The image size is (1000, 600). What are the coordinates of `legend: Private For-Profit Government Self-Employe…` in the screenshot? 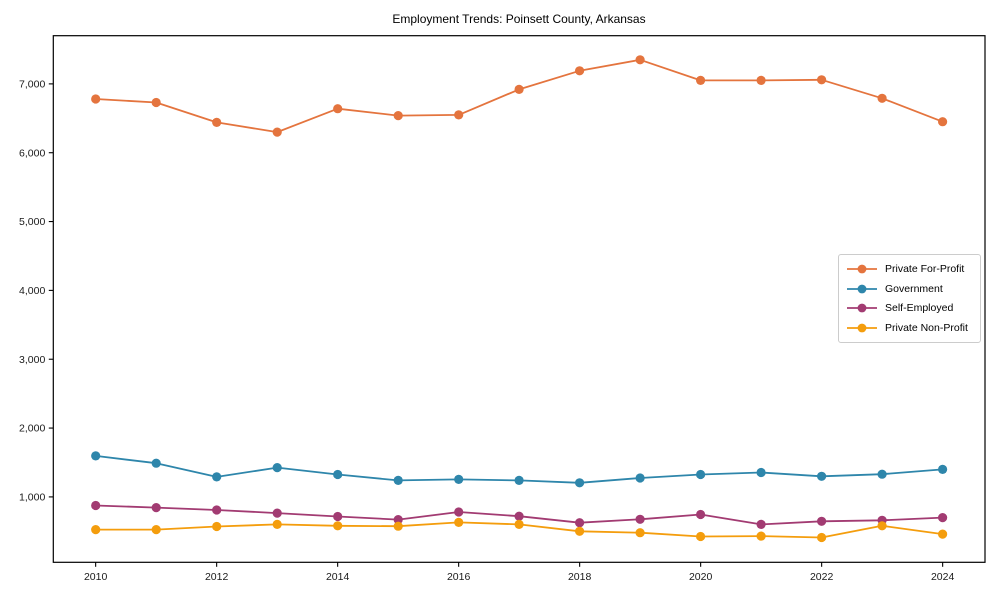 It's located at (909, 298).